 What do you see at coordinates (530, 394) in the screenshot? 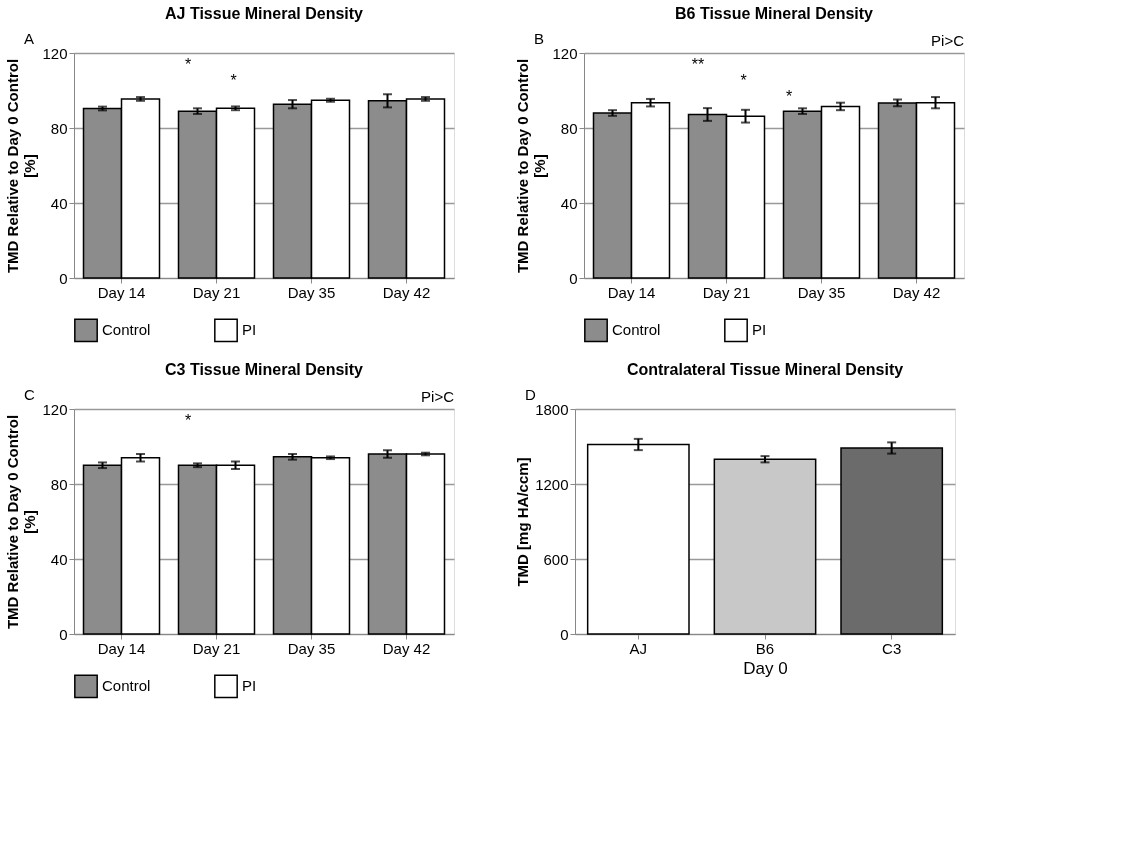
I see `text: D` at bounding box center [530, 394].